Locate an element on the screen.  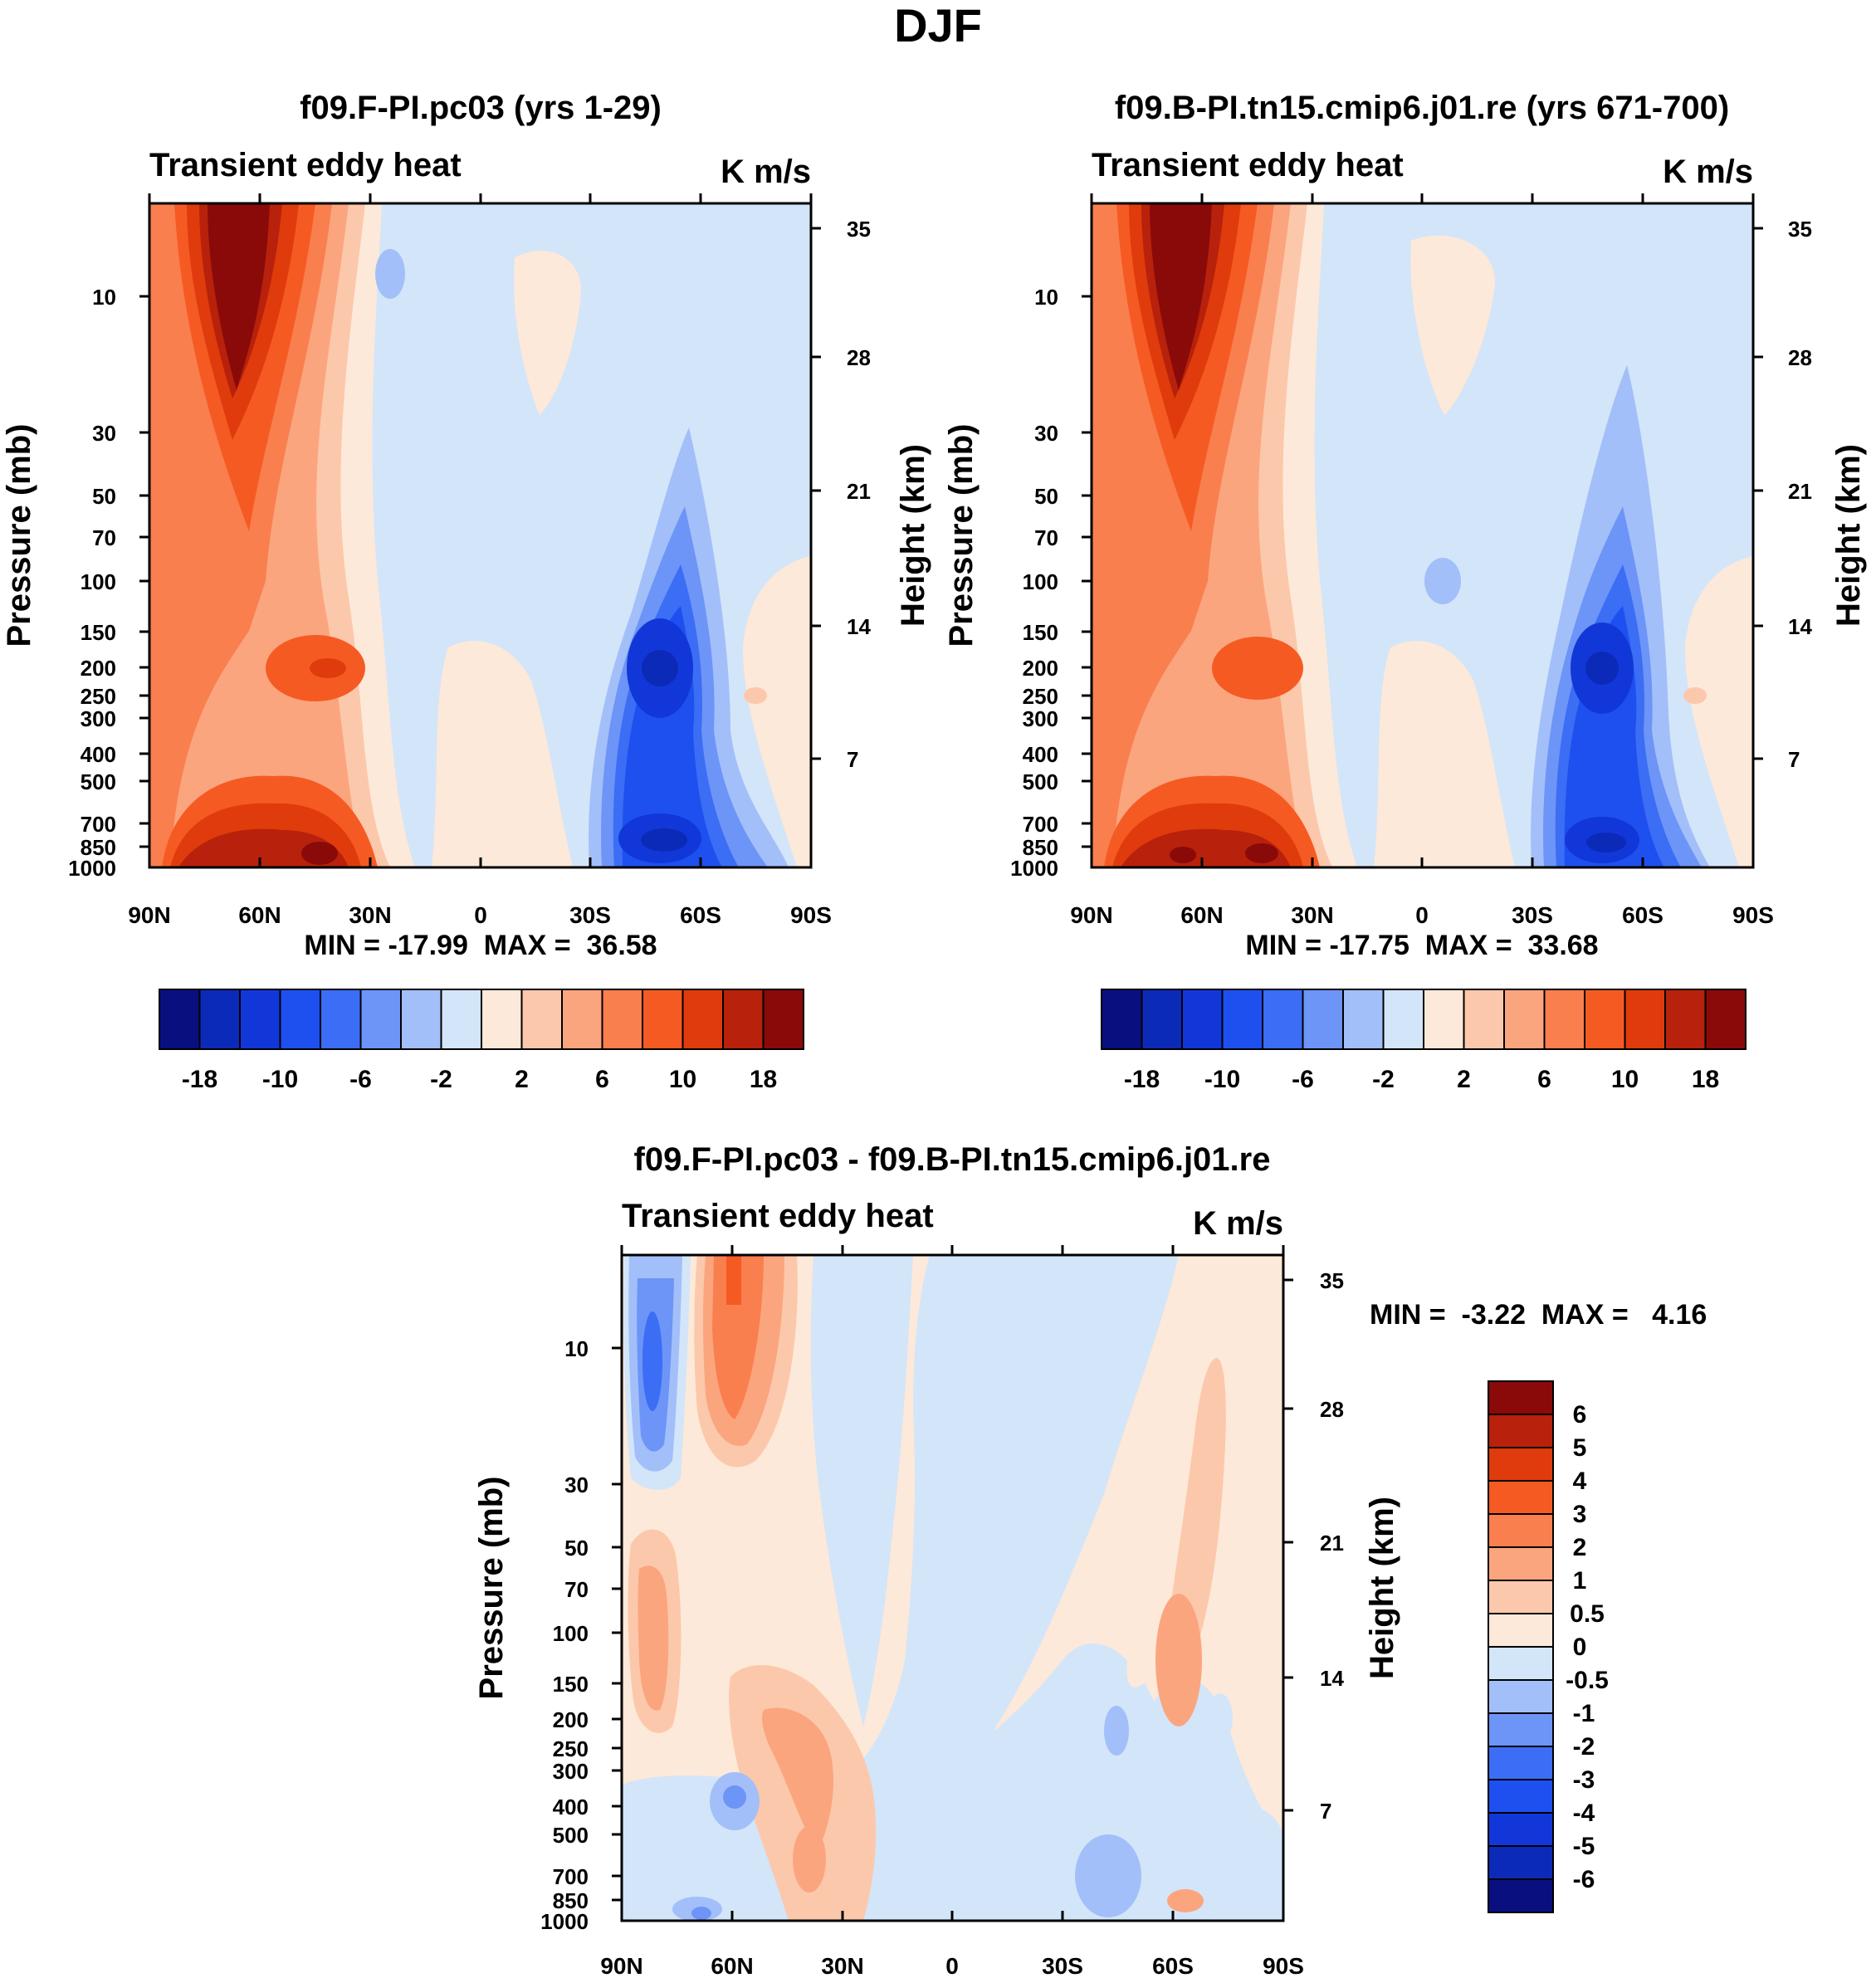
tick-label: 200 is located at coordinates (571, 1720).